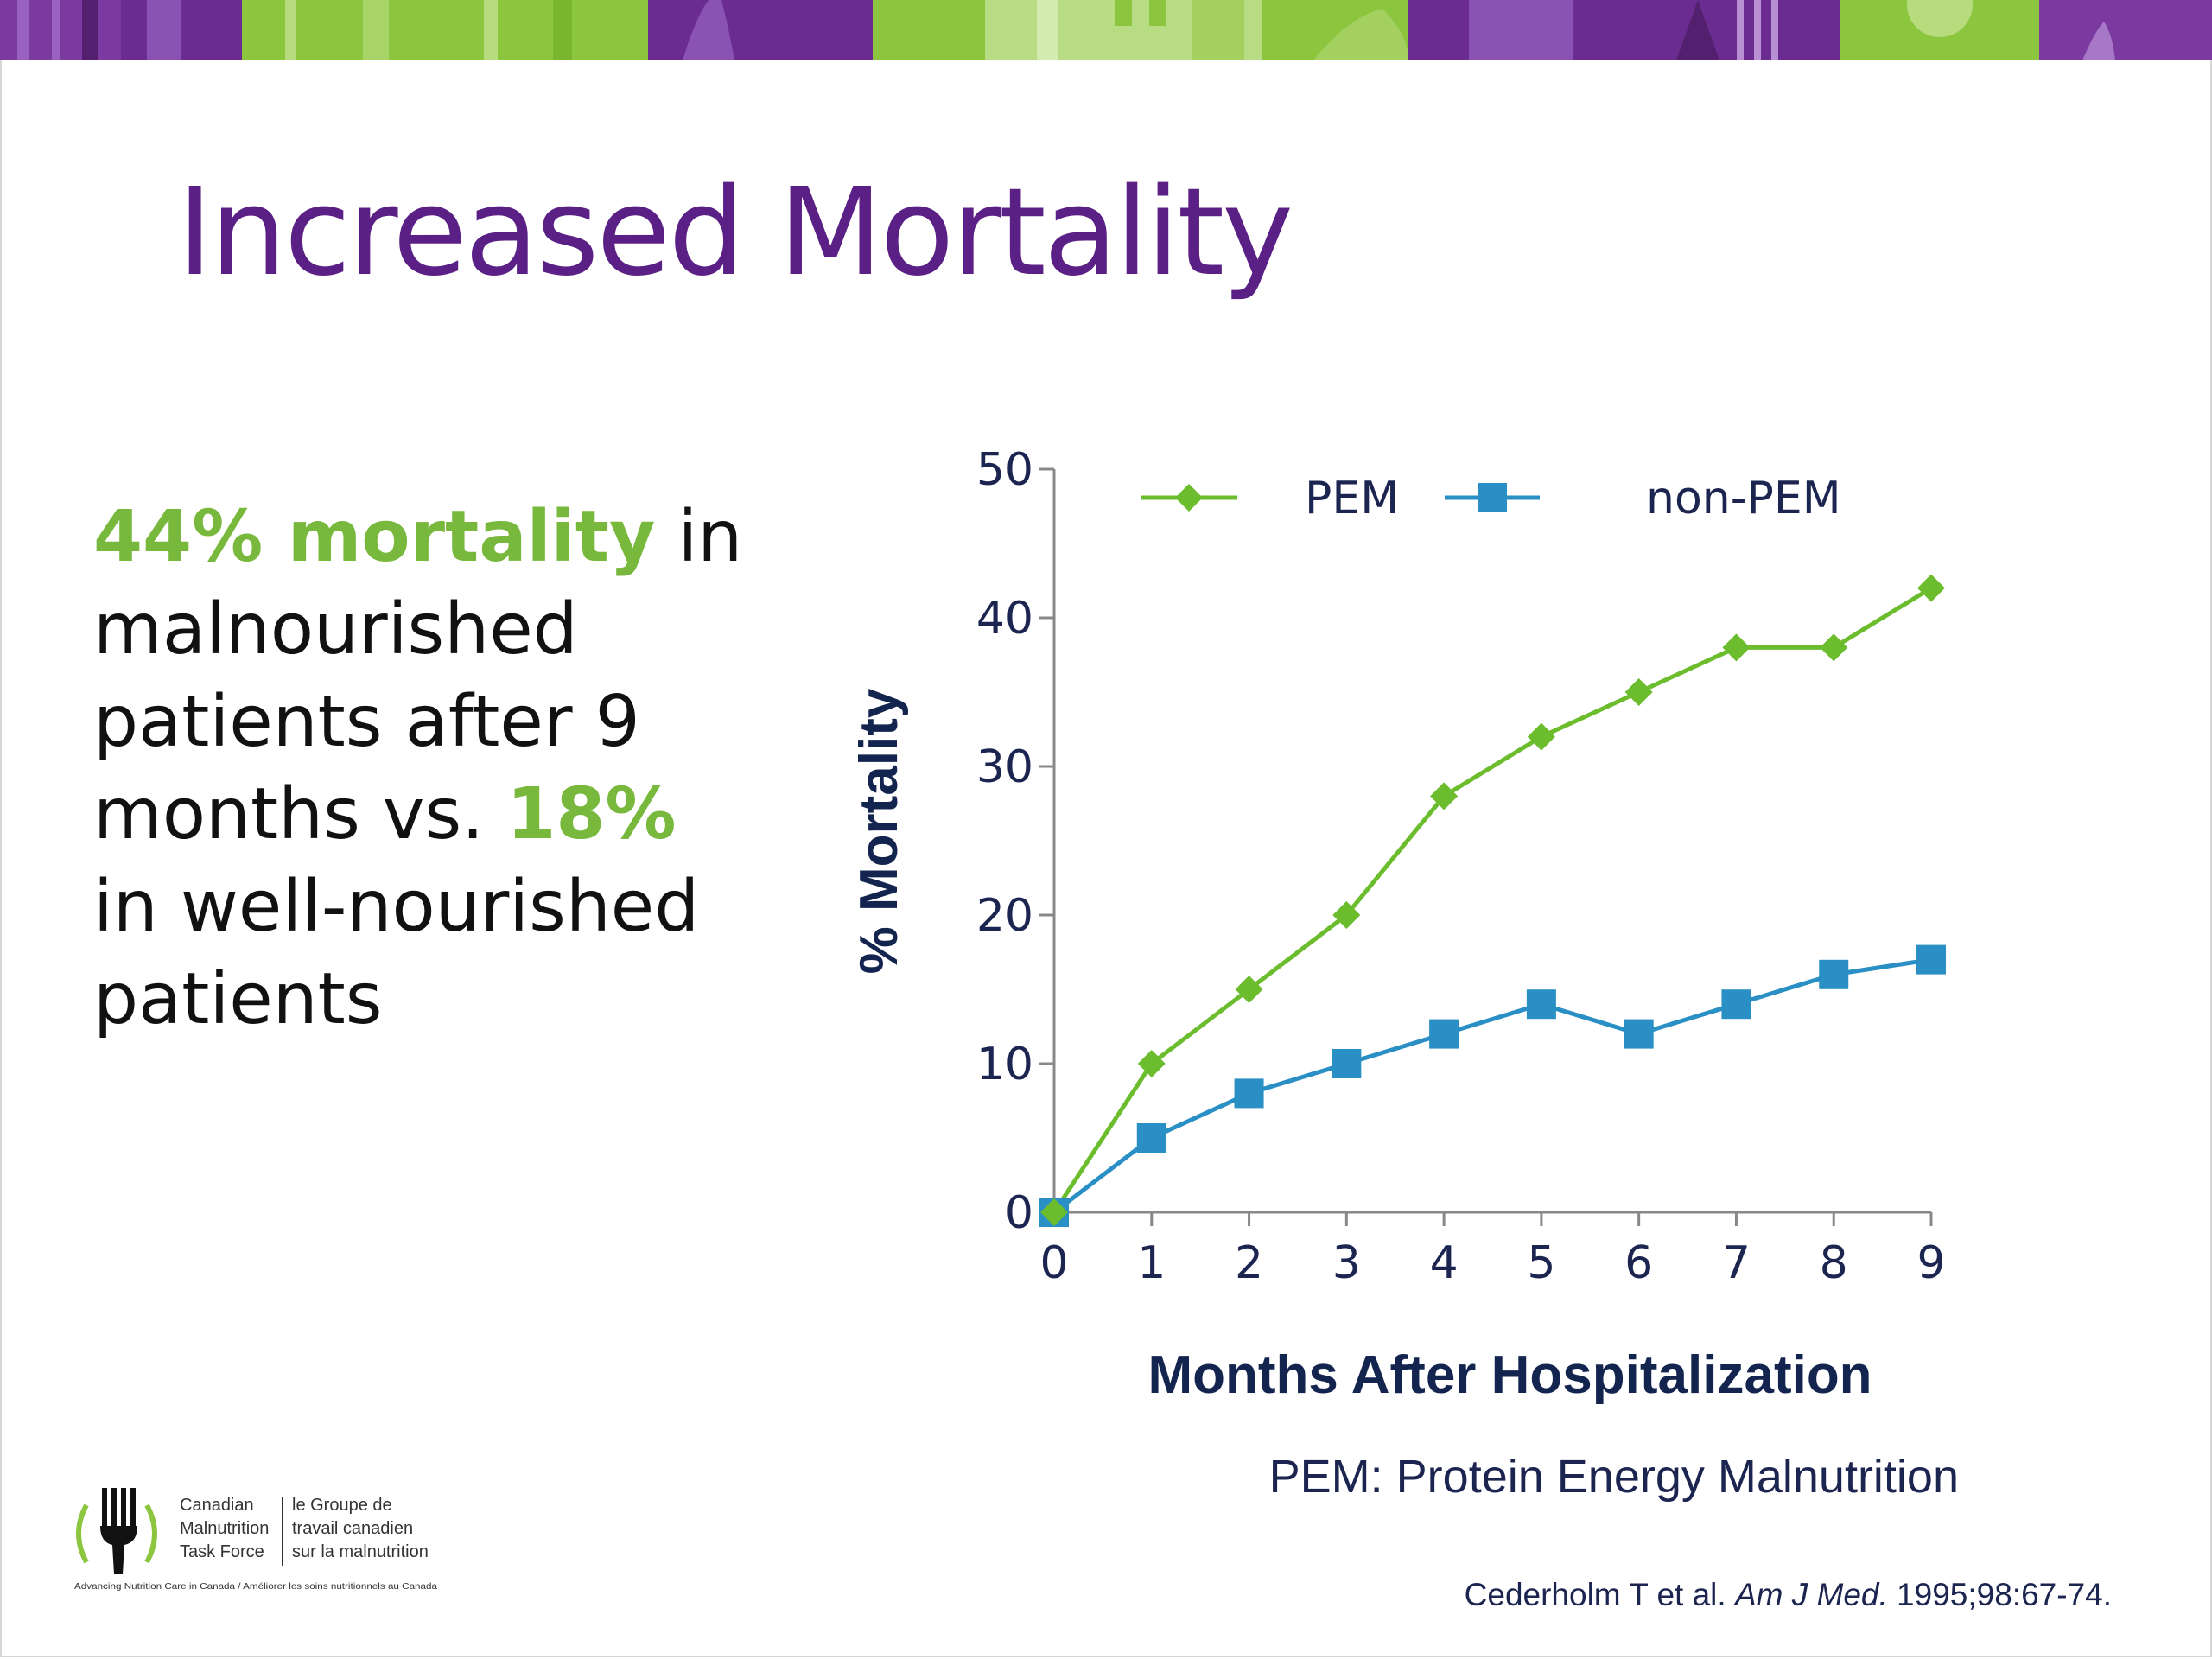 The width and height of the screenshot is (2212, 1659). What do you see at coordinates (282, 1531) in the screenshot?
I see `logo-divider` at bounding box center [282, 1531].